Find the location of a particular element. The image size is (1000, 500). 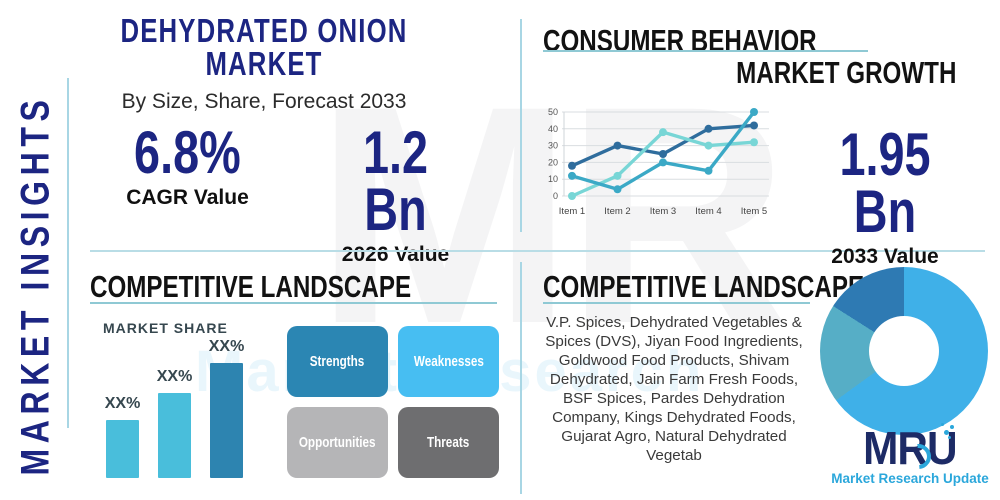

competitive-landscape-right-underline is located at coordinates (676, 303).